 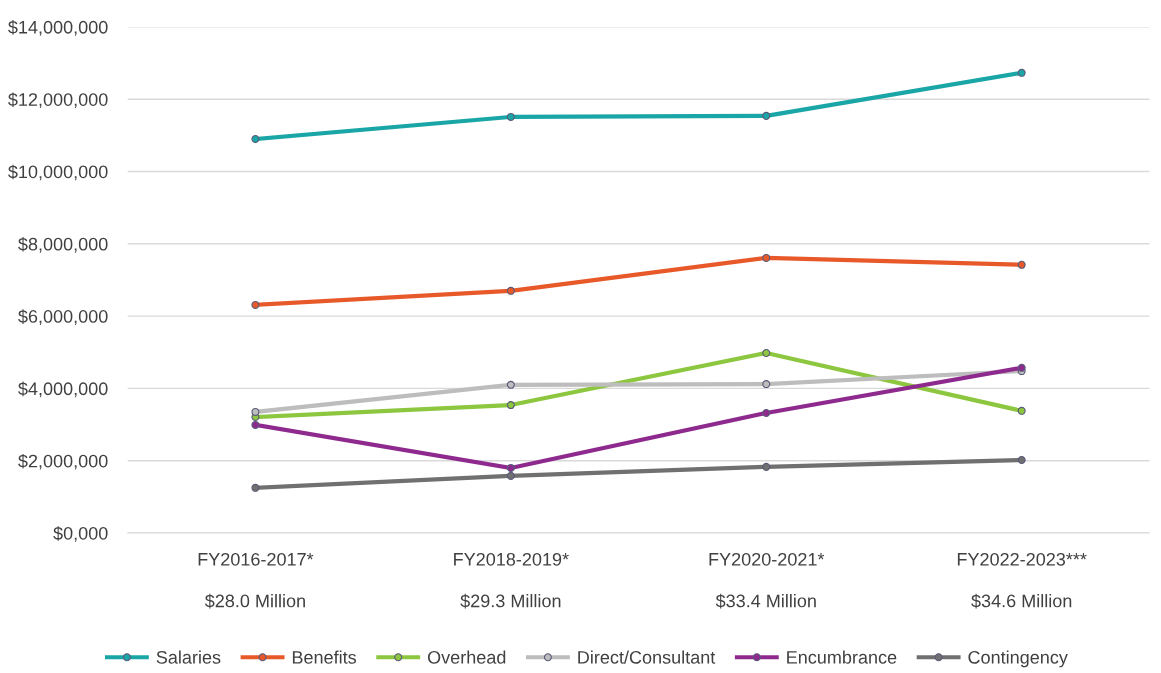 I want to click on legend-label: Contingency, so click(x=1018, y=659).